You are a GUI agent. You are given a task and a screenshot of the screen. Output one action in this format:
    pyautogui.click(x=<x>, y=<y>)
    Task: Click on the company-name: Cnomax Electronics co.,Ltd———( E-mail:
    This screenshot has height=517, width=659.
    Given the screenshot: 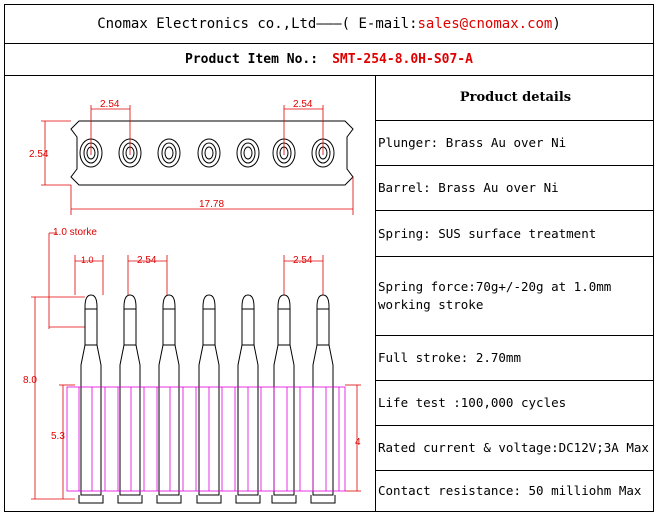 What is the action you would take?
    pyautogui.click(x=257, y=24)
    